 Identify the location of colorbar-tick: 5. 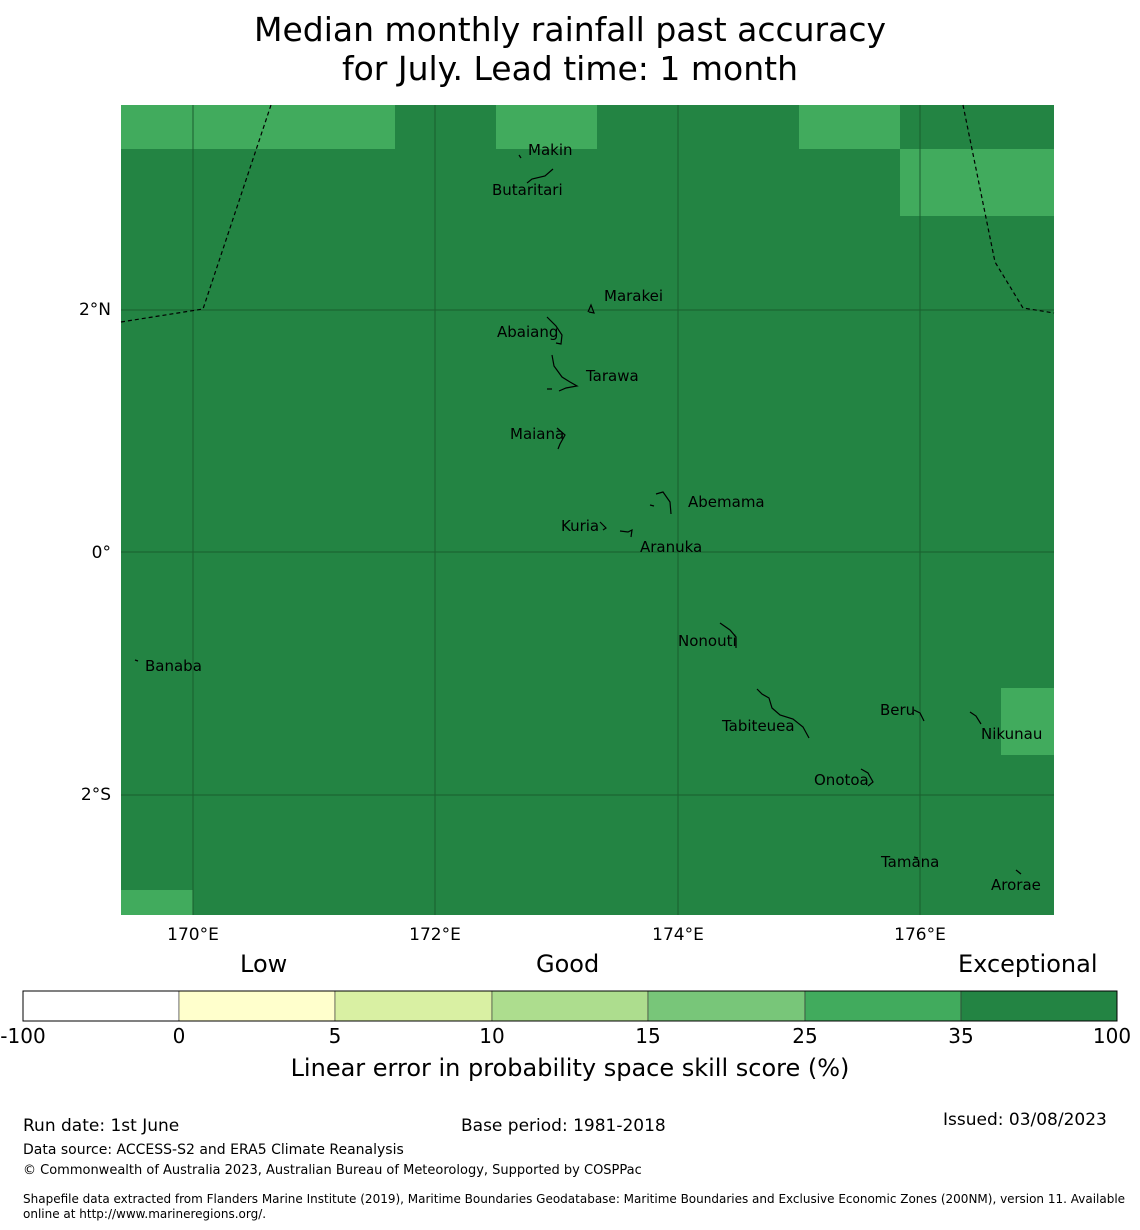
(335, 1036).